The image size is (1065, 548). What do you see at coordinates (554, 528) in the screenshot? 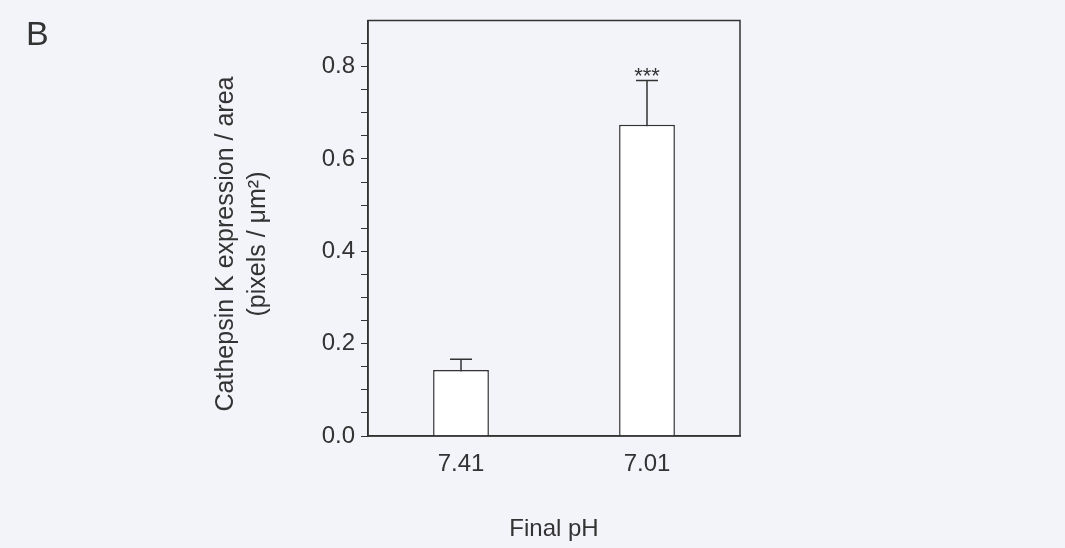
I see `x-axis-title: Final pH` at bounding box center [554, 528].